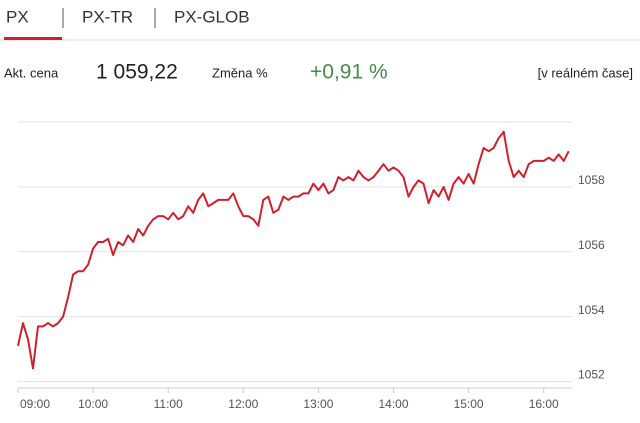 Image resolution: width=640 pixels, height=423 pixels. What do you see at coordinates (17, 16) in the screenshot?
I see `tab: PX` at bounding box center [17, 16].